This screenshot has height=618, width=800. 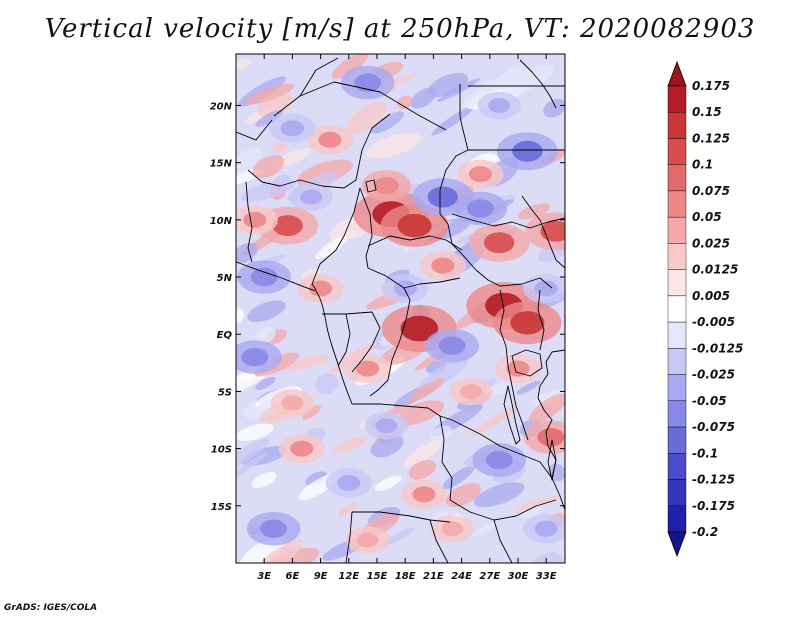 What do you see at coordinates (221, 507) in the screenshot?
I see `y-tick-label: 15S` at bounding box center [221, 507].